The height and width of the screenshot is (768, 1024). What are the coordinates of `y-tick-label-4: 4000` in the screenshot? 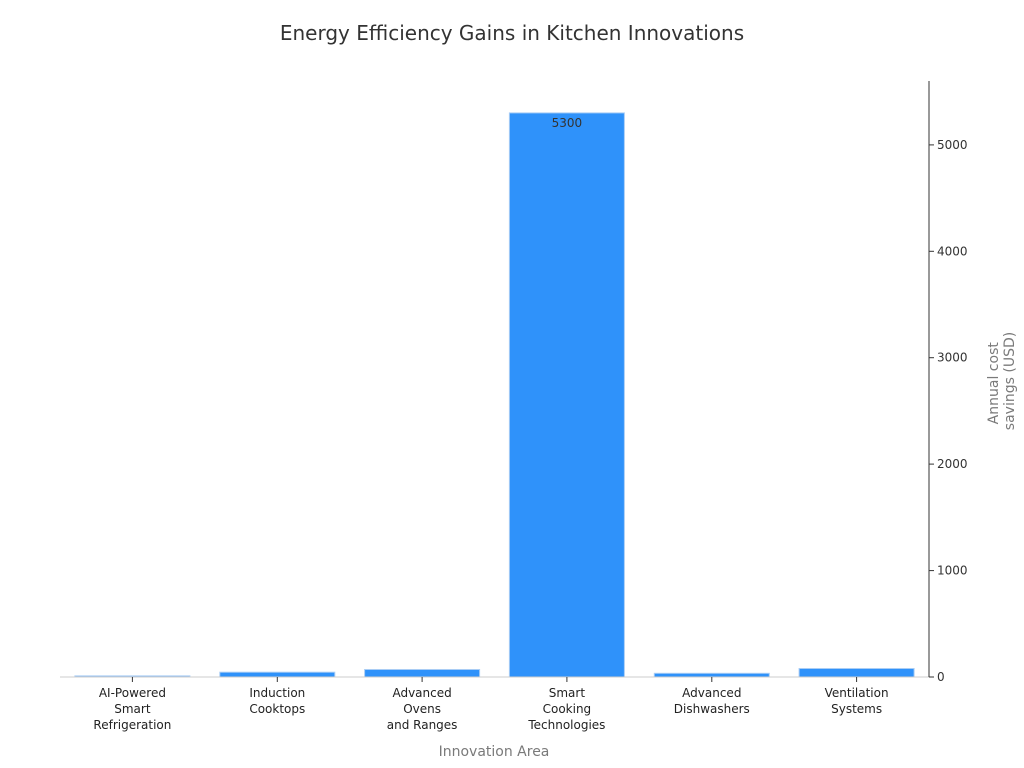 It's located at (952, 251).